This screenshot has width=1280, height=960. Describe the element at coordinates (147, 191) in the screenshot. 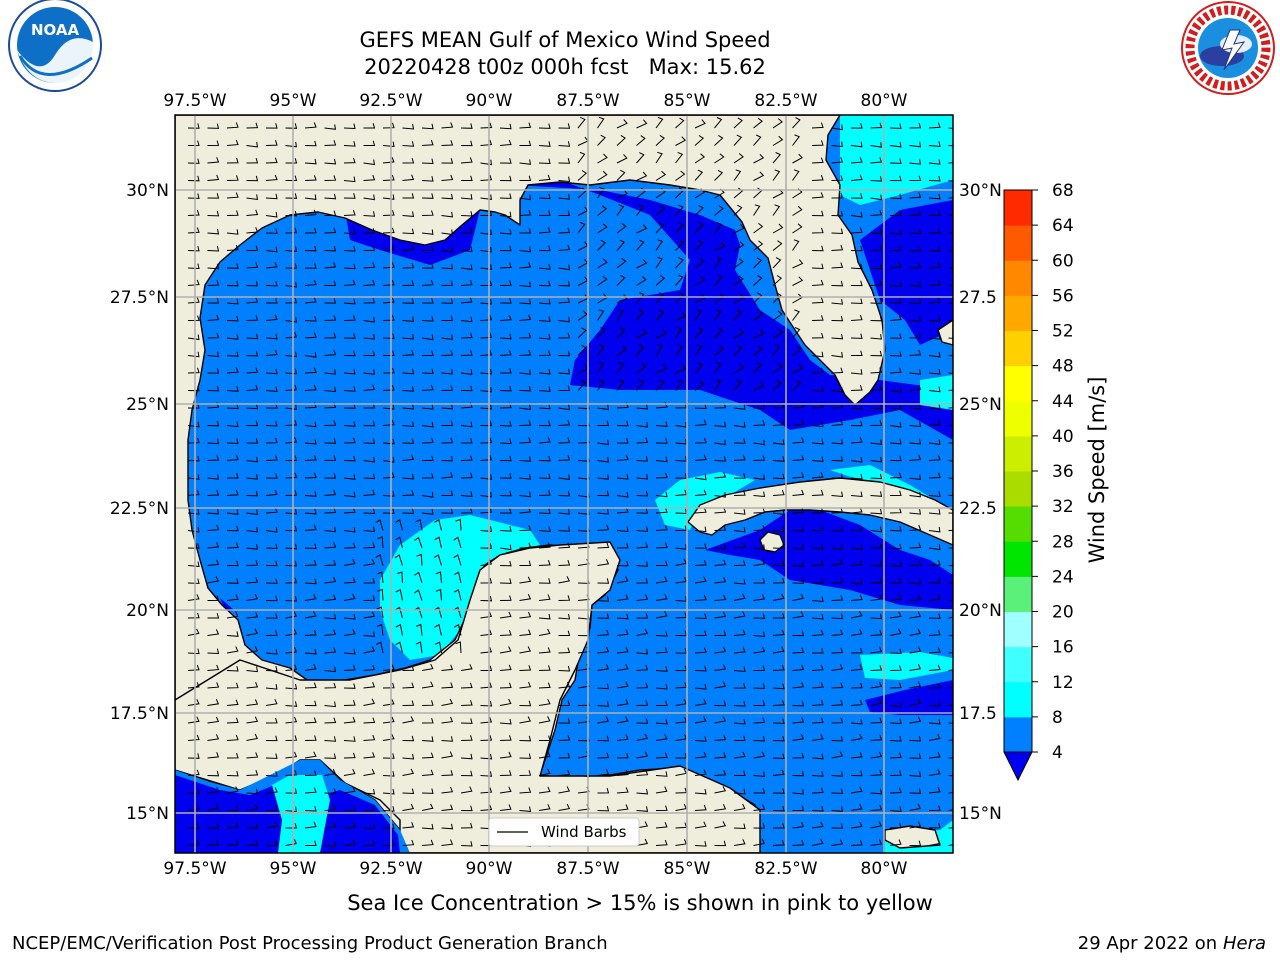

I see `lat-tick-left: 30°N` at that location.